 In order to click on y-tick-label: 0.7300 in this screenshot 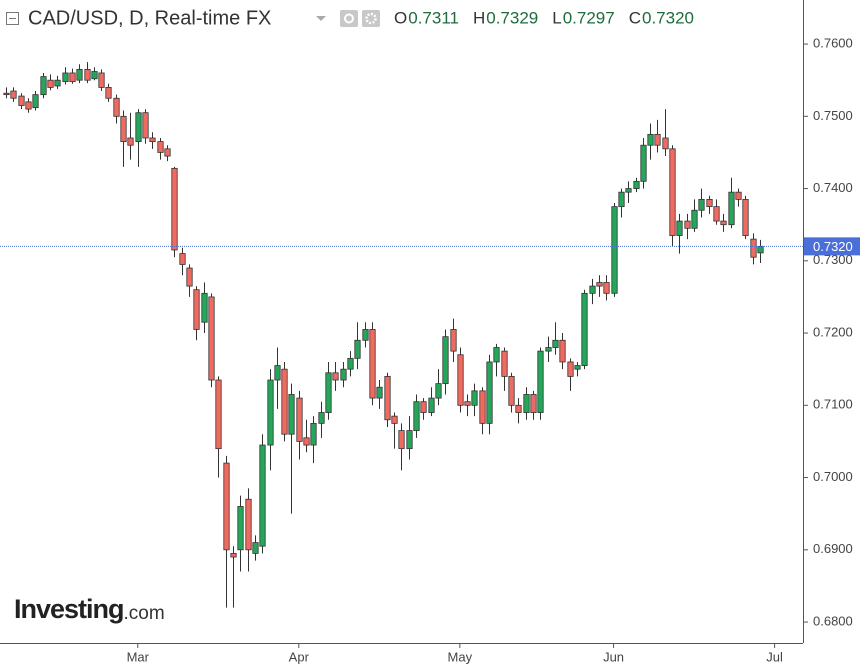, I will do `click(833, 259)`.